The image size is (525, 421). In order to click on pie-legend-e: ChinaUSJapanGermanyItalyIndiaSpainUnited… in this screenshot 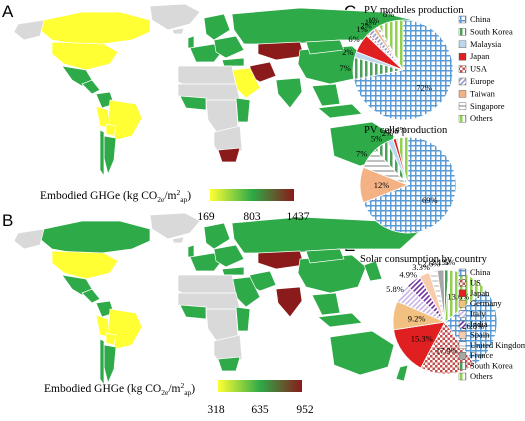, I will do `click(491, 324)`.